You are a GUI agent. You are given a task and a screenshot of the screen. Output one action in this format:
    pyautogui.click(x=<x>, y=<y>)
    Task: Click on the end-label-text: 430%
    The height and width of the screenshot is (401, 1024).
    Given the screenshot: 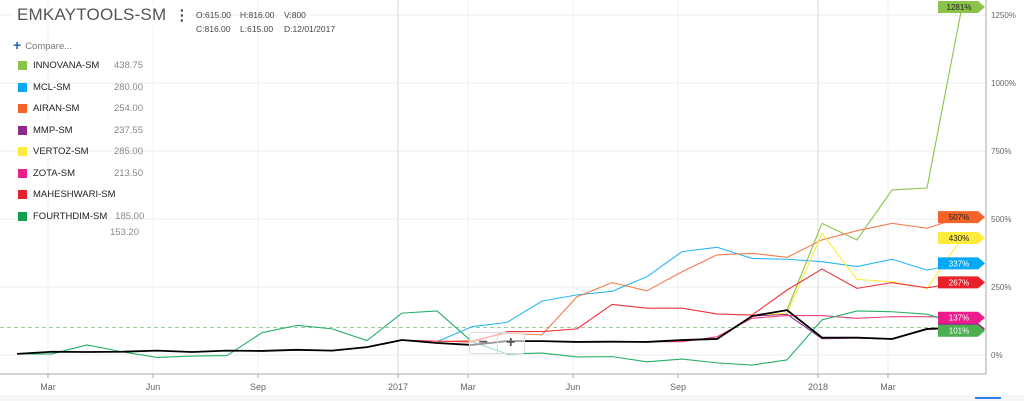 What is the action you would take?
    pyautogui.click(x=959, y=238)
    